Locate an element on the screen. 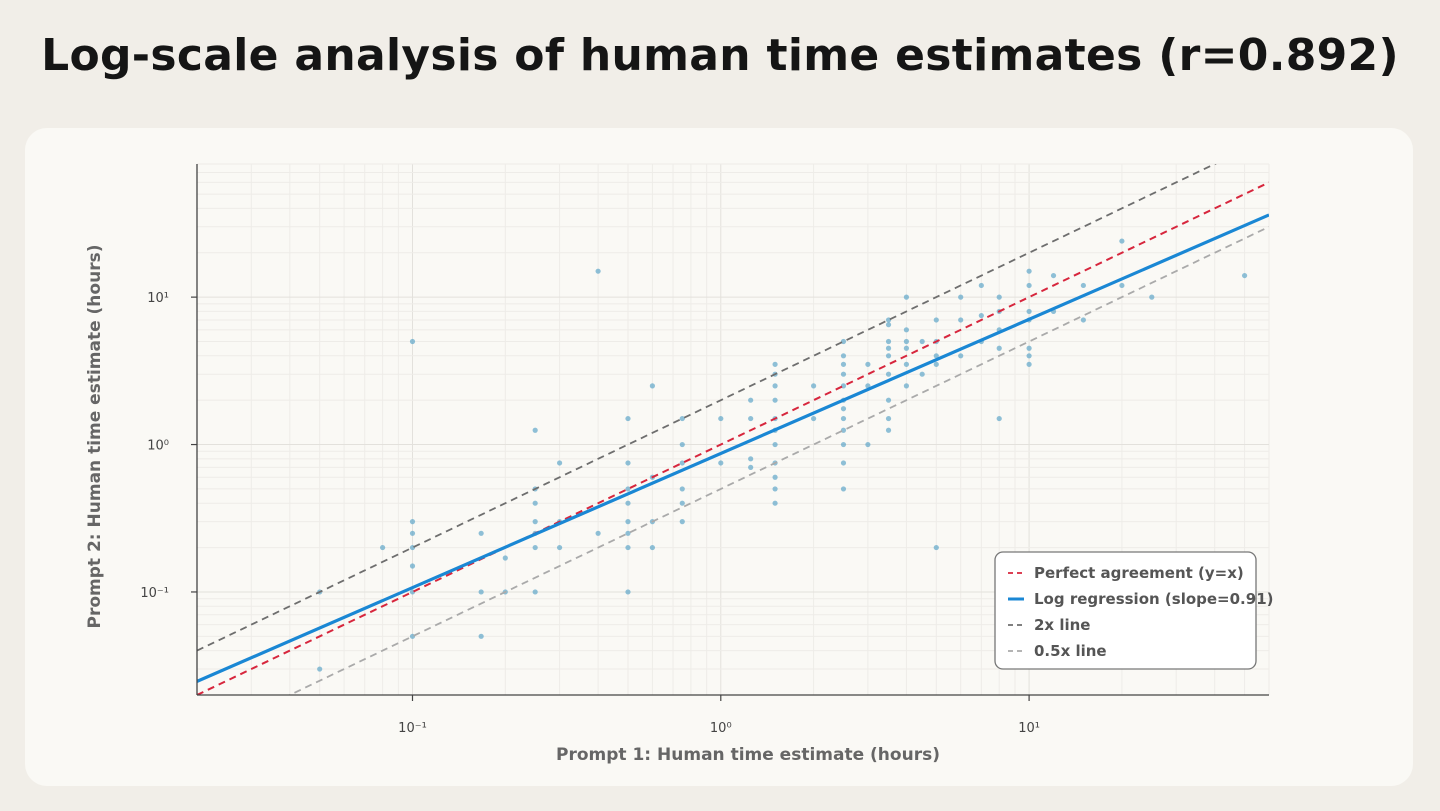 This screenshot has height=811, width=1440. legend-box is located at coordinates (1125, 610).